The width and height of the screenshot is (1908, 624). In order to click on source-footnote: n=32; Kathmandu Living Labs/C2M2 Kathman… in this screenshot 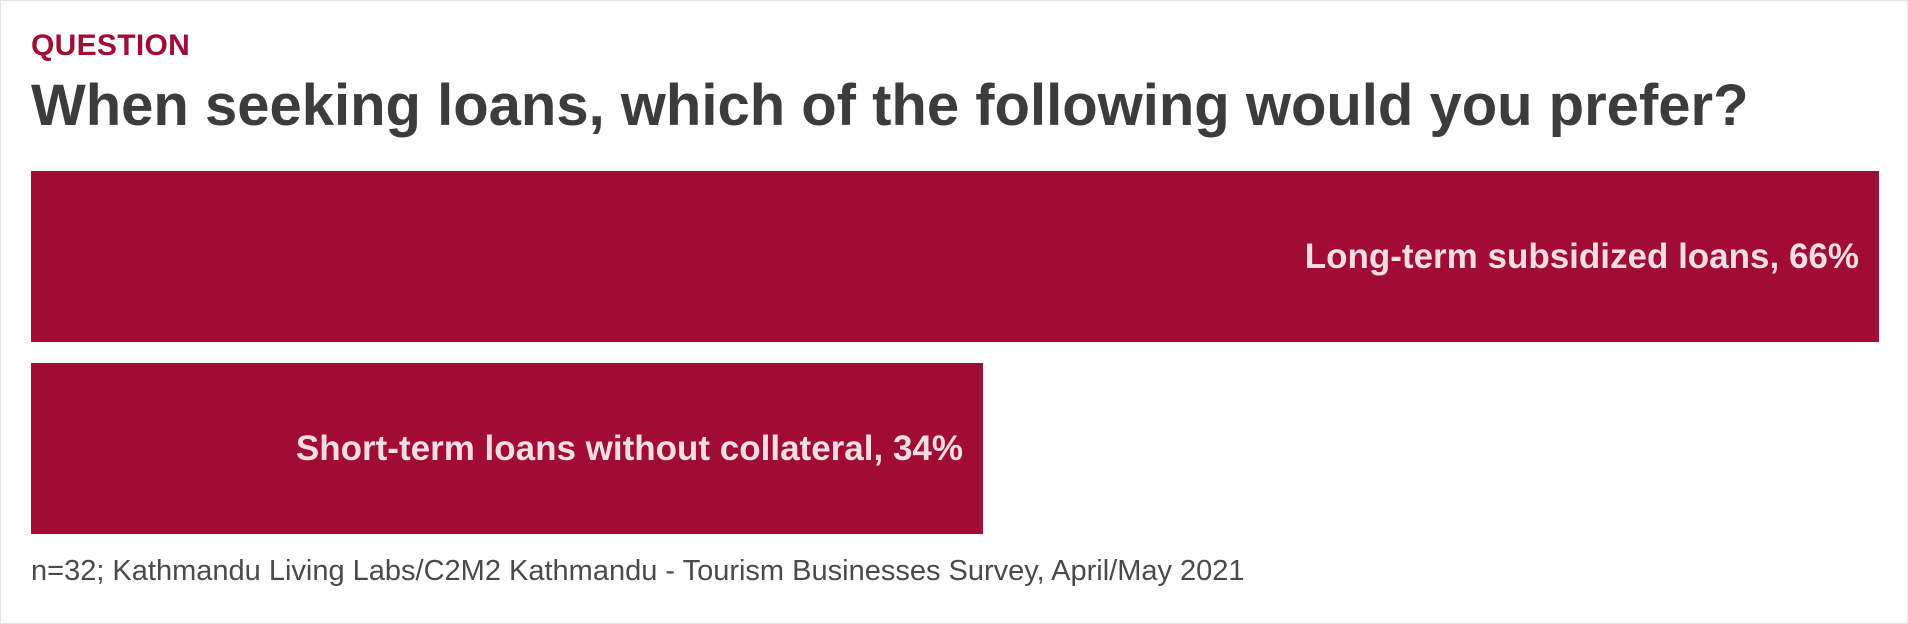, I will do `click(638, 571)`.